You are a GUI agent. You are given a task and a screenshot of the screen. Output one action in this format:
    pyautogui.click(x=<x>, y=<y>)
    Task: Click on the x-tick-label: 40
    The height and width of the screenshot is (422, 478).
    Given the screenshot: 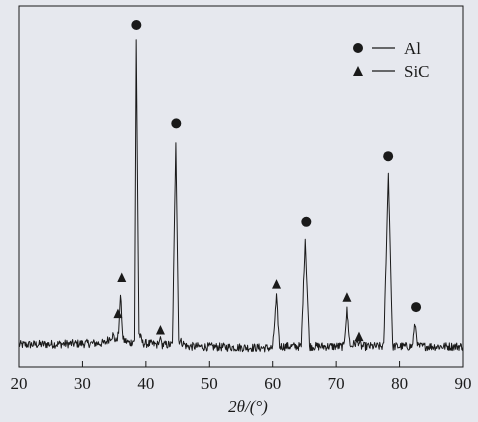 What is the action you would take?
    pyautogui.click(x=145, y=383)
    